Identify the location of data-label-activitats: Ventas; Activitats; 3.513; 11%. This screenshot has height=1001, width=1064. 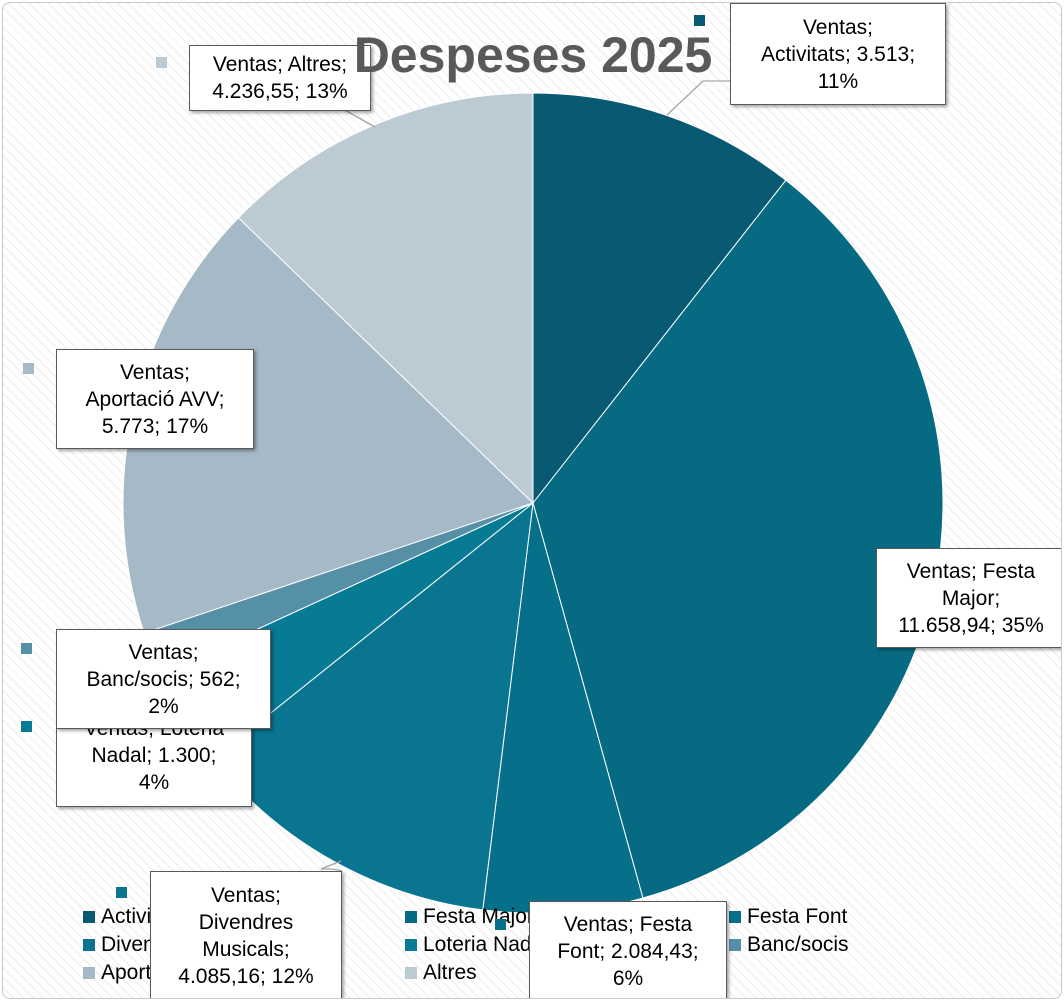
(838, 54).